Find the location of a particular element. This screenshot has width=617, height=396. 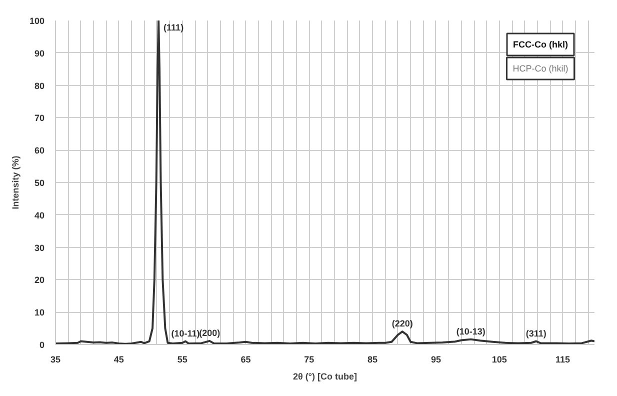

x-tick-label: 55 is located at coordinates (182, 359).